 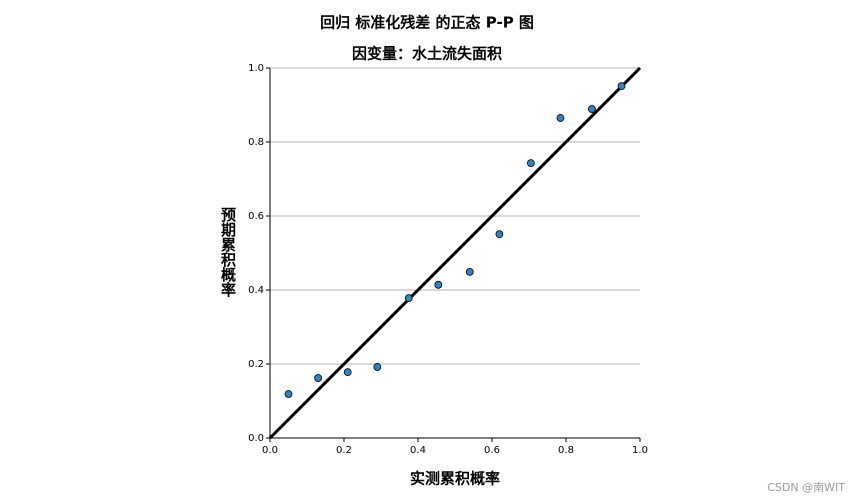 What do you see at coordinates (806, 487) in the screenshot?
I see `watermark: CSDN @南WIT` at bounding box center [806, 487].